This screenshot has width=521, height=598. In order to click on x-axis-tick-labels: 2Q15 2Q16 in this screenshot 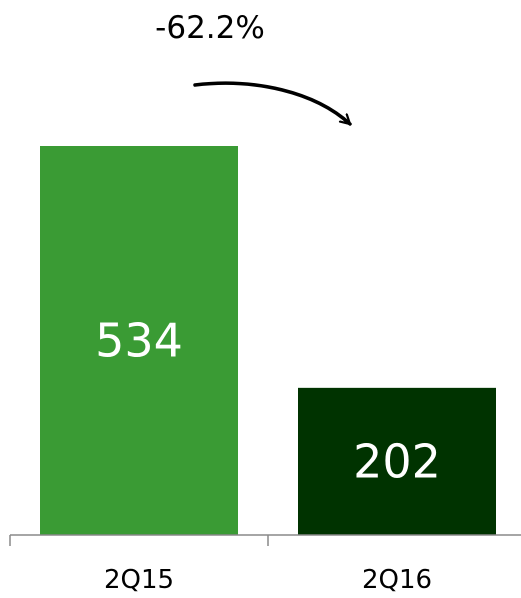, I will do `click(268, 580)`.